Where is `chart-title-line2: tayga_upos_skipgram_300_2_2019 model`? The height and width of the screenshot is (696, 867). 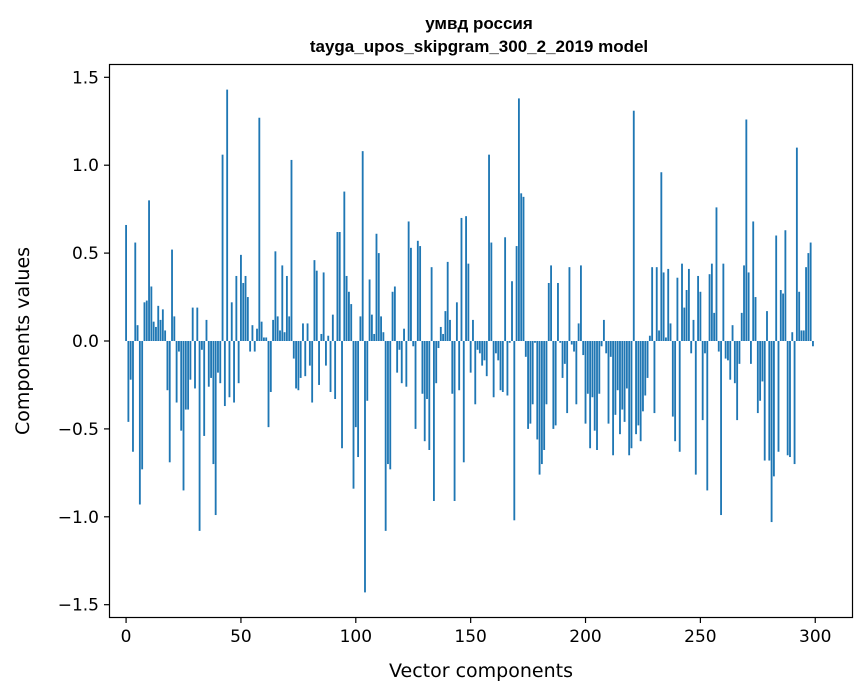 chart-title-line2: tayga_upos_skipgram_300_2_2019 model is located at coordinates (479, 46).